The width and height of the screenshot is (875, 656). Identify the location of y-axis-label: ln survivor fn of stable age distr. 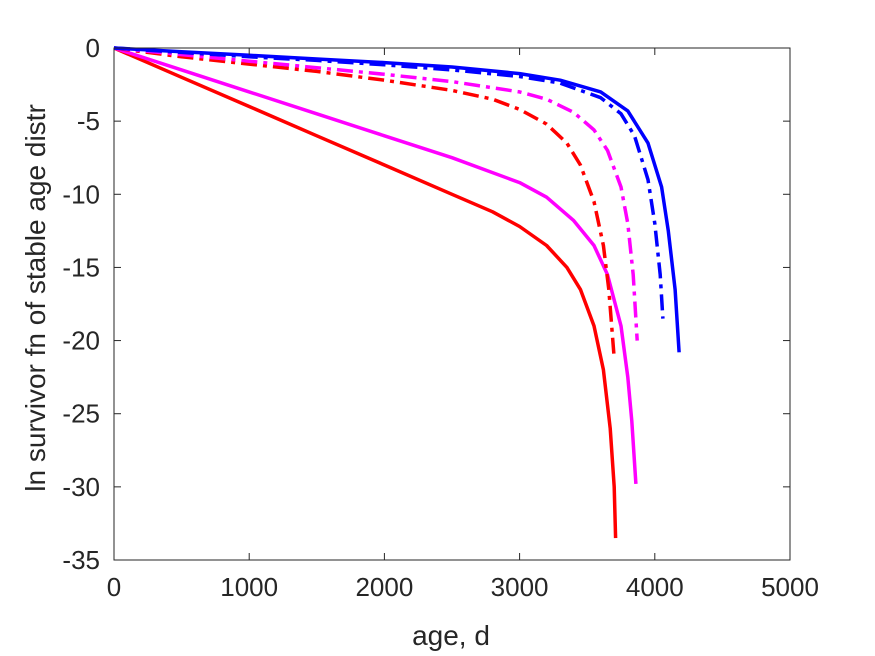
(35, 298).